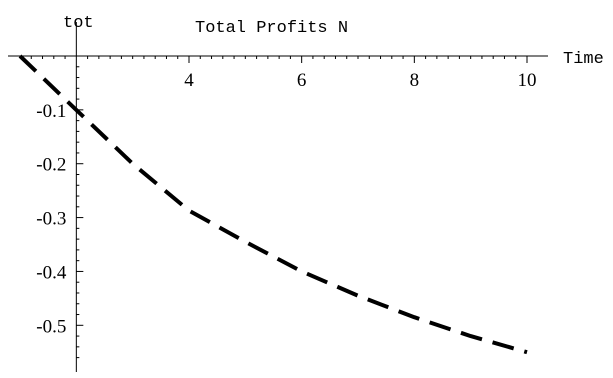 This screenshot has height=378, width=613. What do you see at coordinates (51, 272) in the screenshot?
I see `y-tick-label: -0.4` at bounding box center [51, 272].